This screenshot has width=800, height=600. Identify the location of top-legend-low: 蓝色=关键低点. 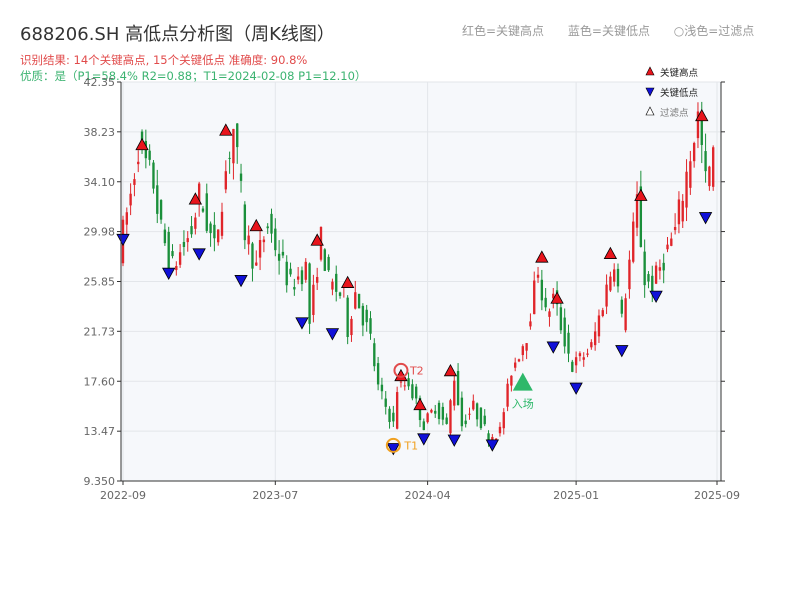
(608, 31).